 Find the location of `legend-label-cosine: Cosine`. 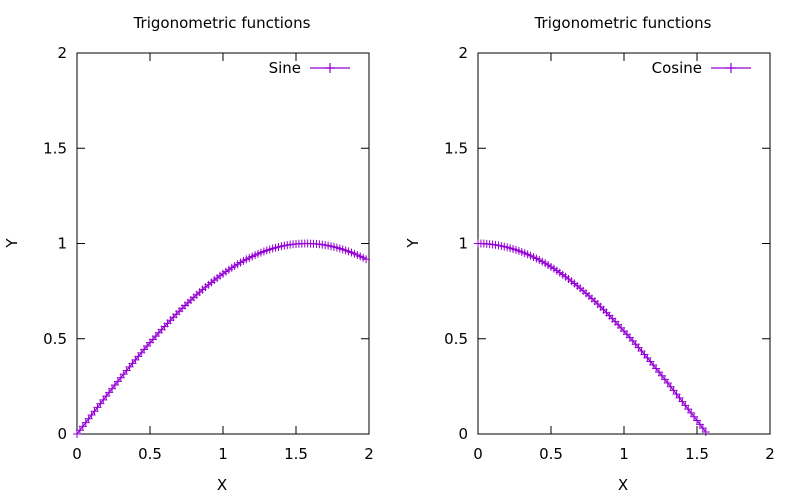

legend-label-cosine: Cosine is located at coordinates (677, 68).